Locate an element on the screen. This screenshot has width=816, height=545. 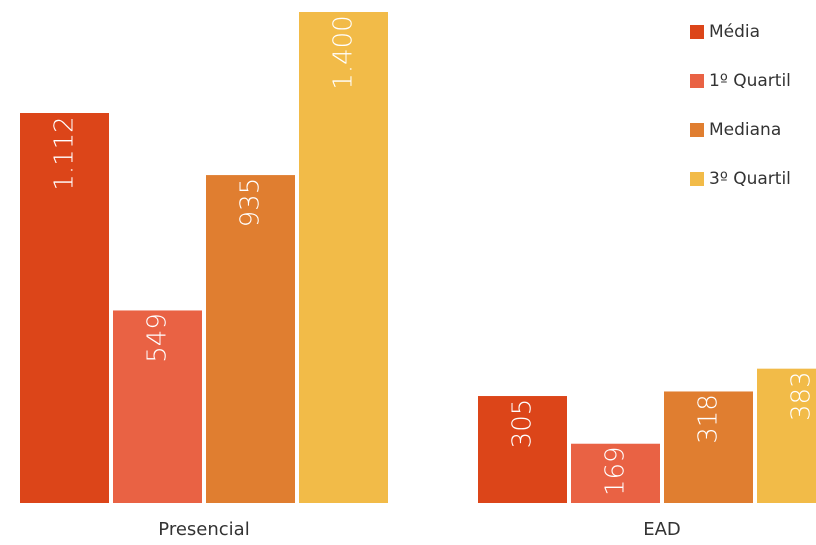
x-tick-label: EAD is located at coordinates (662, 529).